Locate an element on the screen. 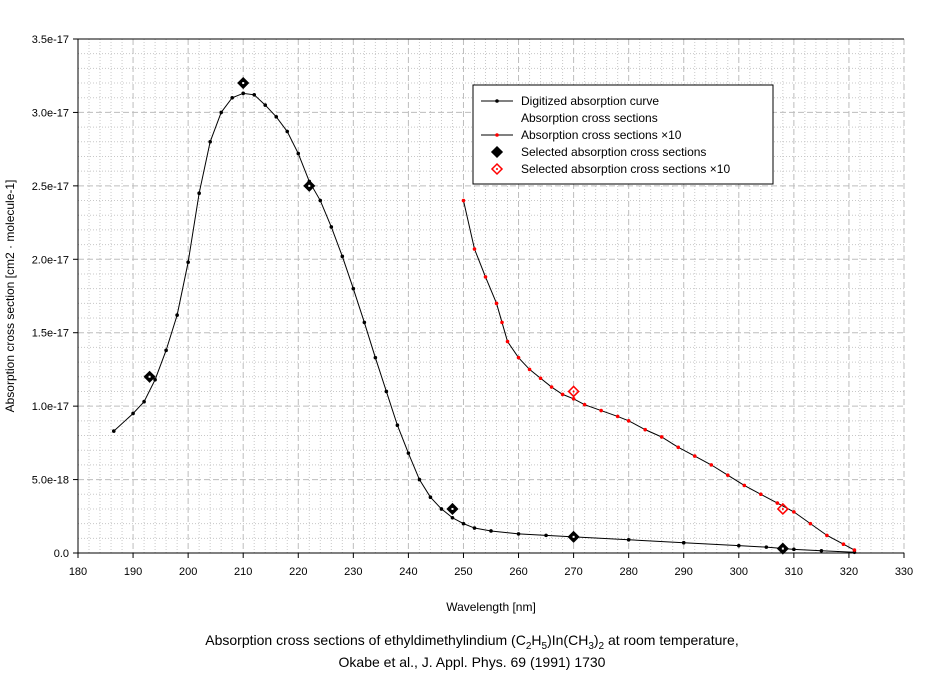 The width and height of the screenshot is (944, 676). x-axis-label: Wavelength [nm] is located at coordinates (491, 607).